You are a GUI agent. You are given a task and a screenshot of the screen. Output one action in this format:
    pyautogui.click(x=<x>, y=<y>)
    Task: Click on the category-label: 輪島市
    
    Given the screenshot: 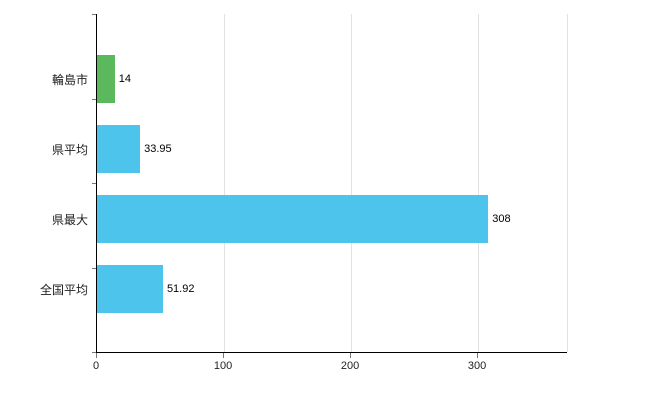 What is the action you would take?
    pyautogui.click(x=69, y=79)
    